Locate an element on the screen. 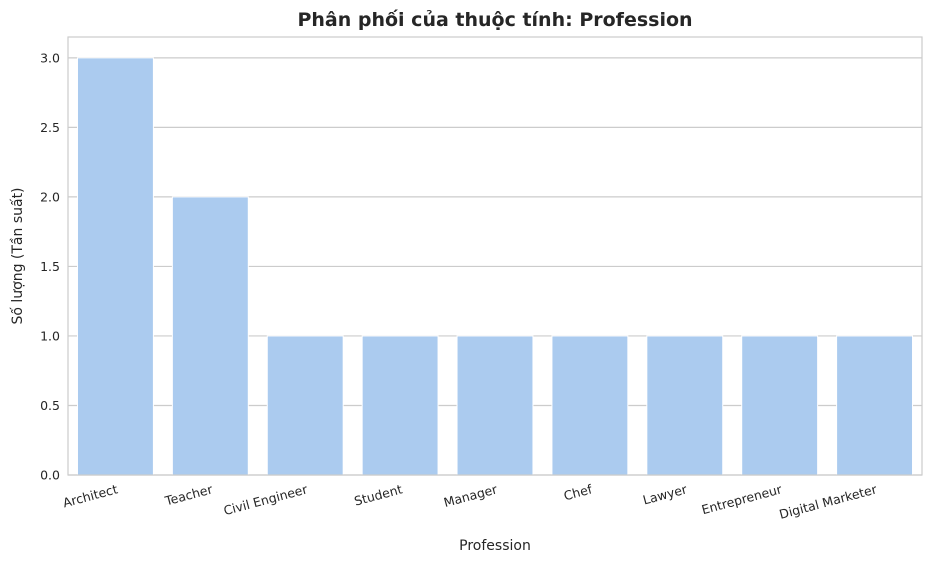  y-tick-label: 2.0 is located at coordinates (50, 196).